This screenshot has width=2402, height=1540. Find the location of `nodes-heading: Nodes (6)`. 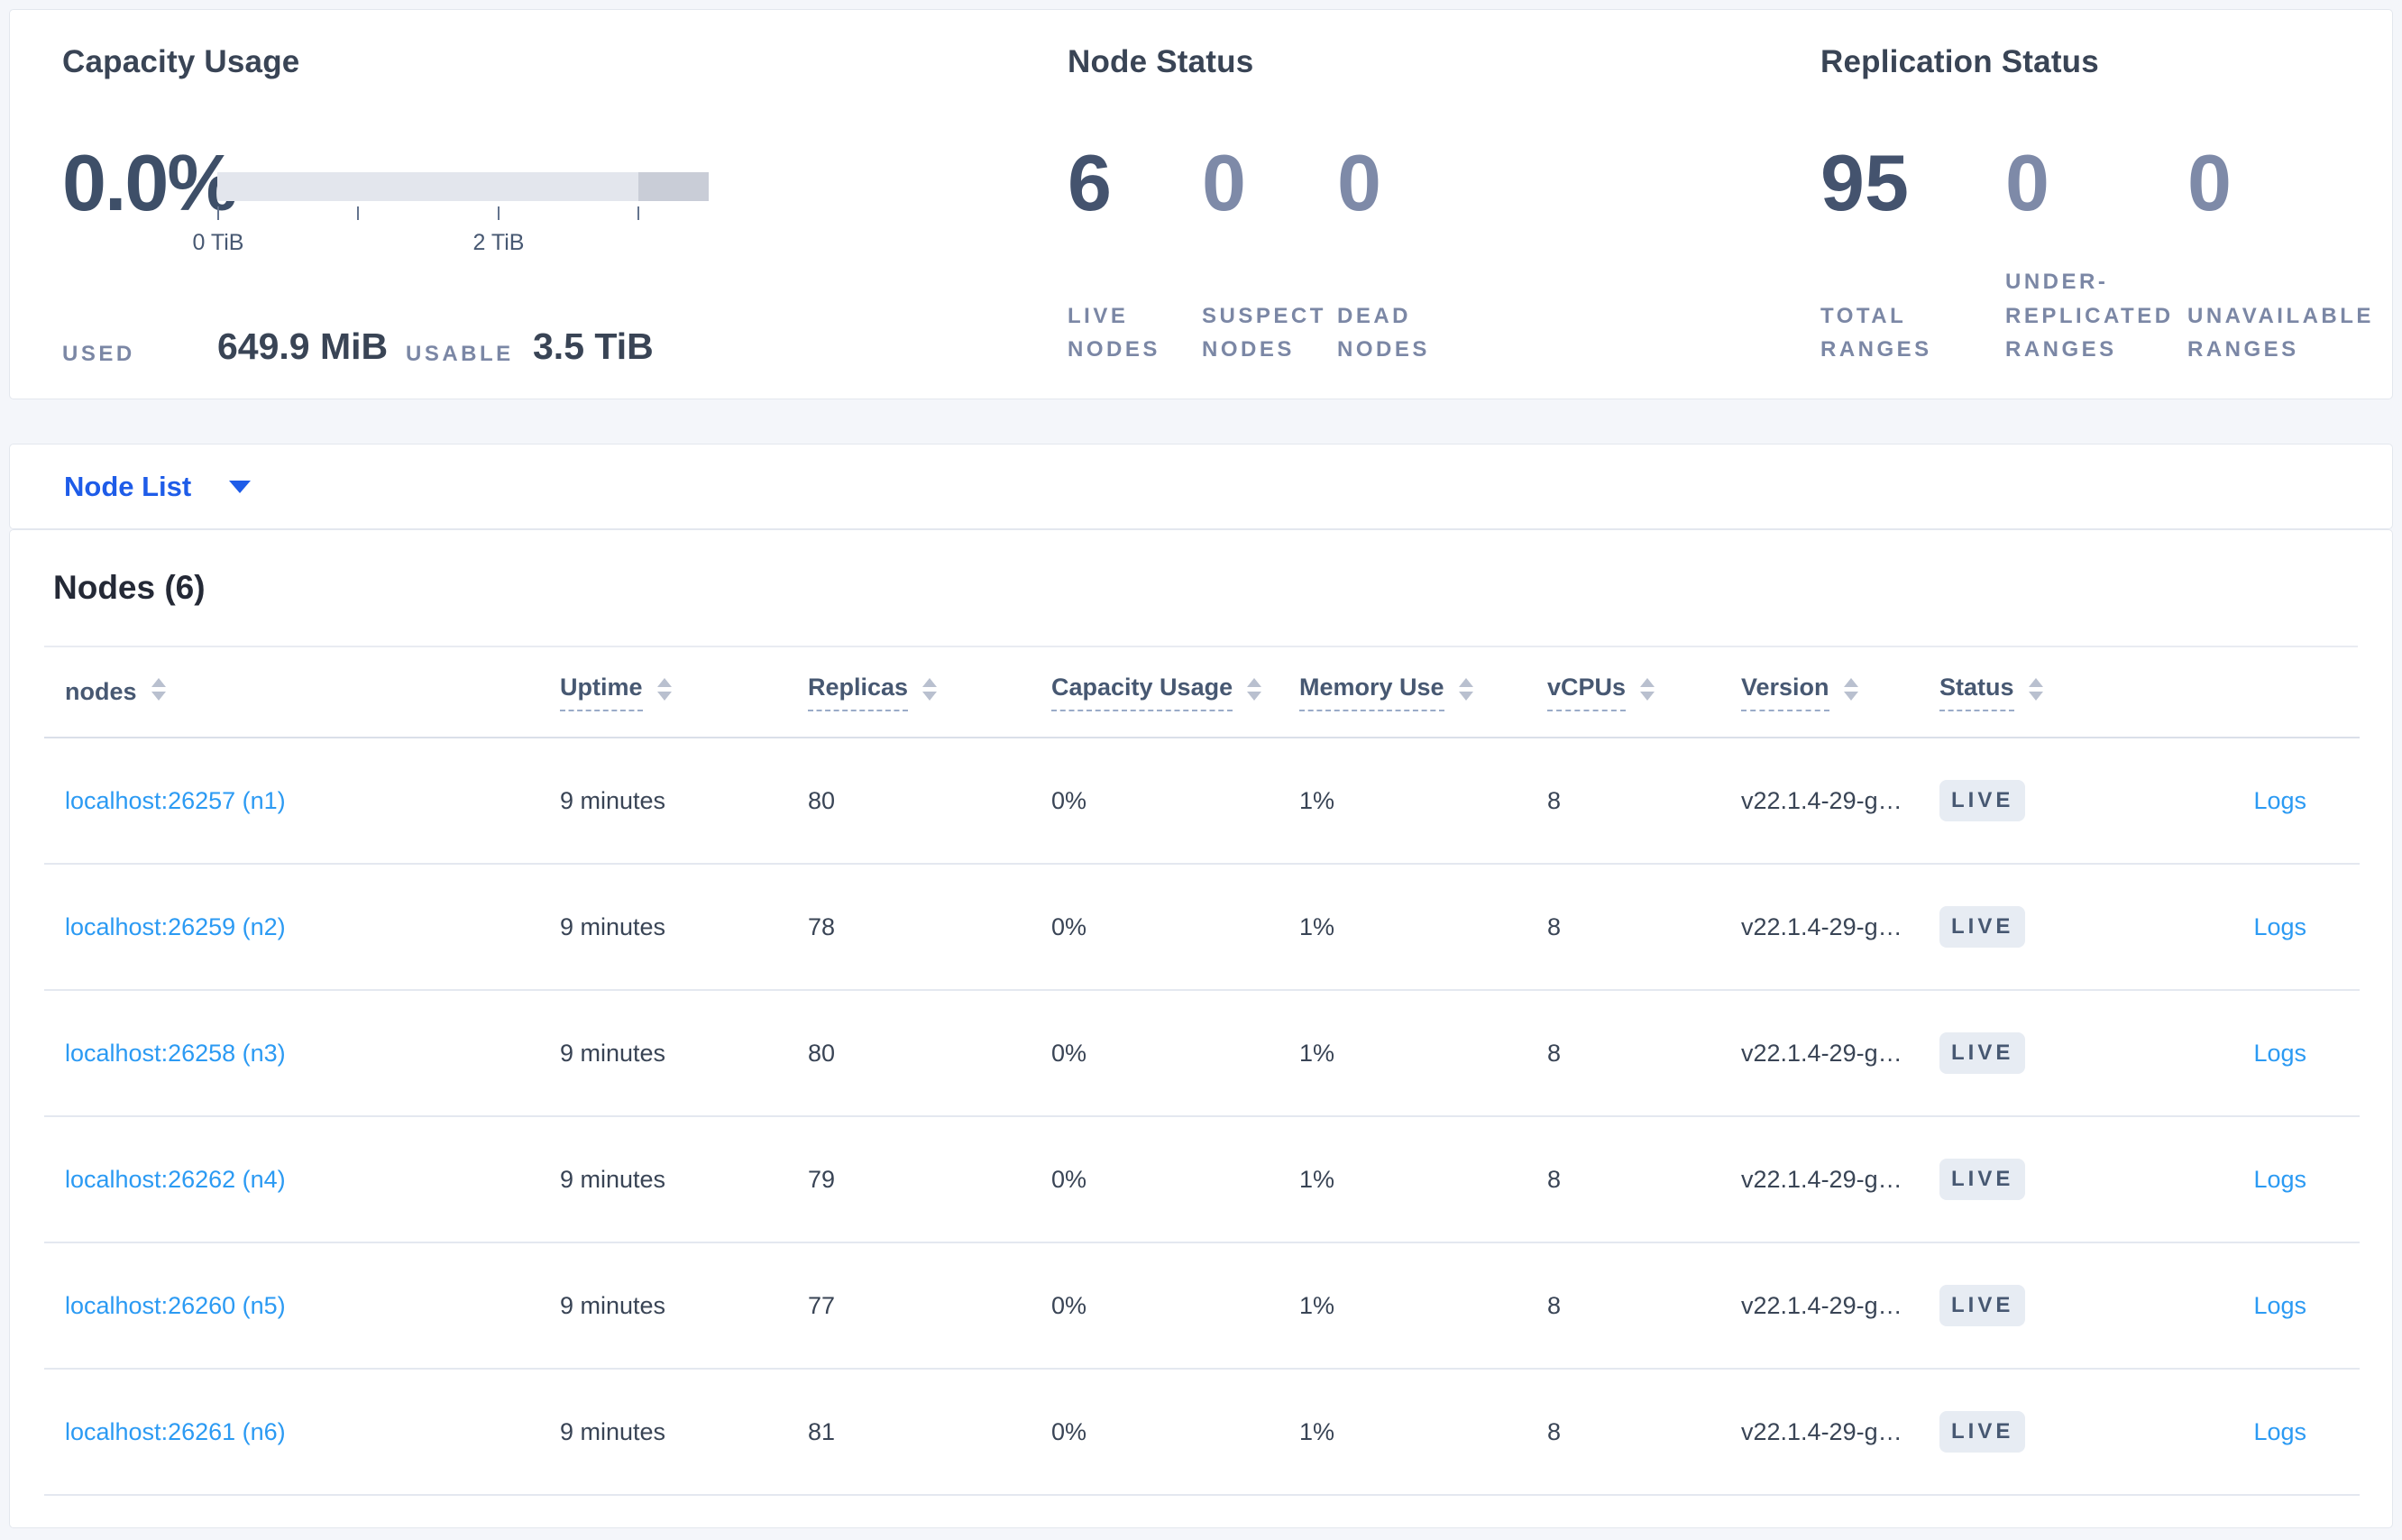

nodes-heading: Nodes (6) is located at coordinates (1201, 588).